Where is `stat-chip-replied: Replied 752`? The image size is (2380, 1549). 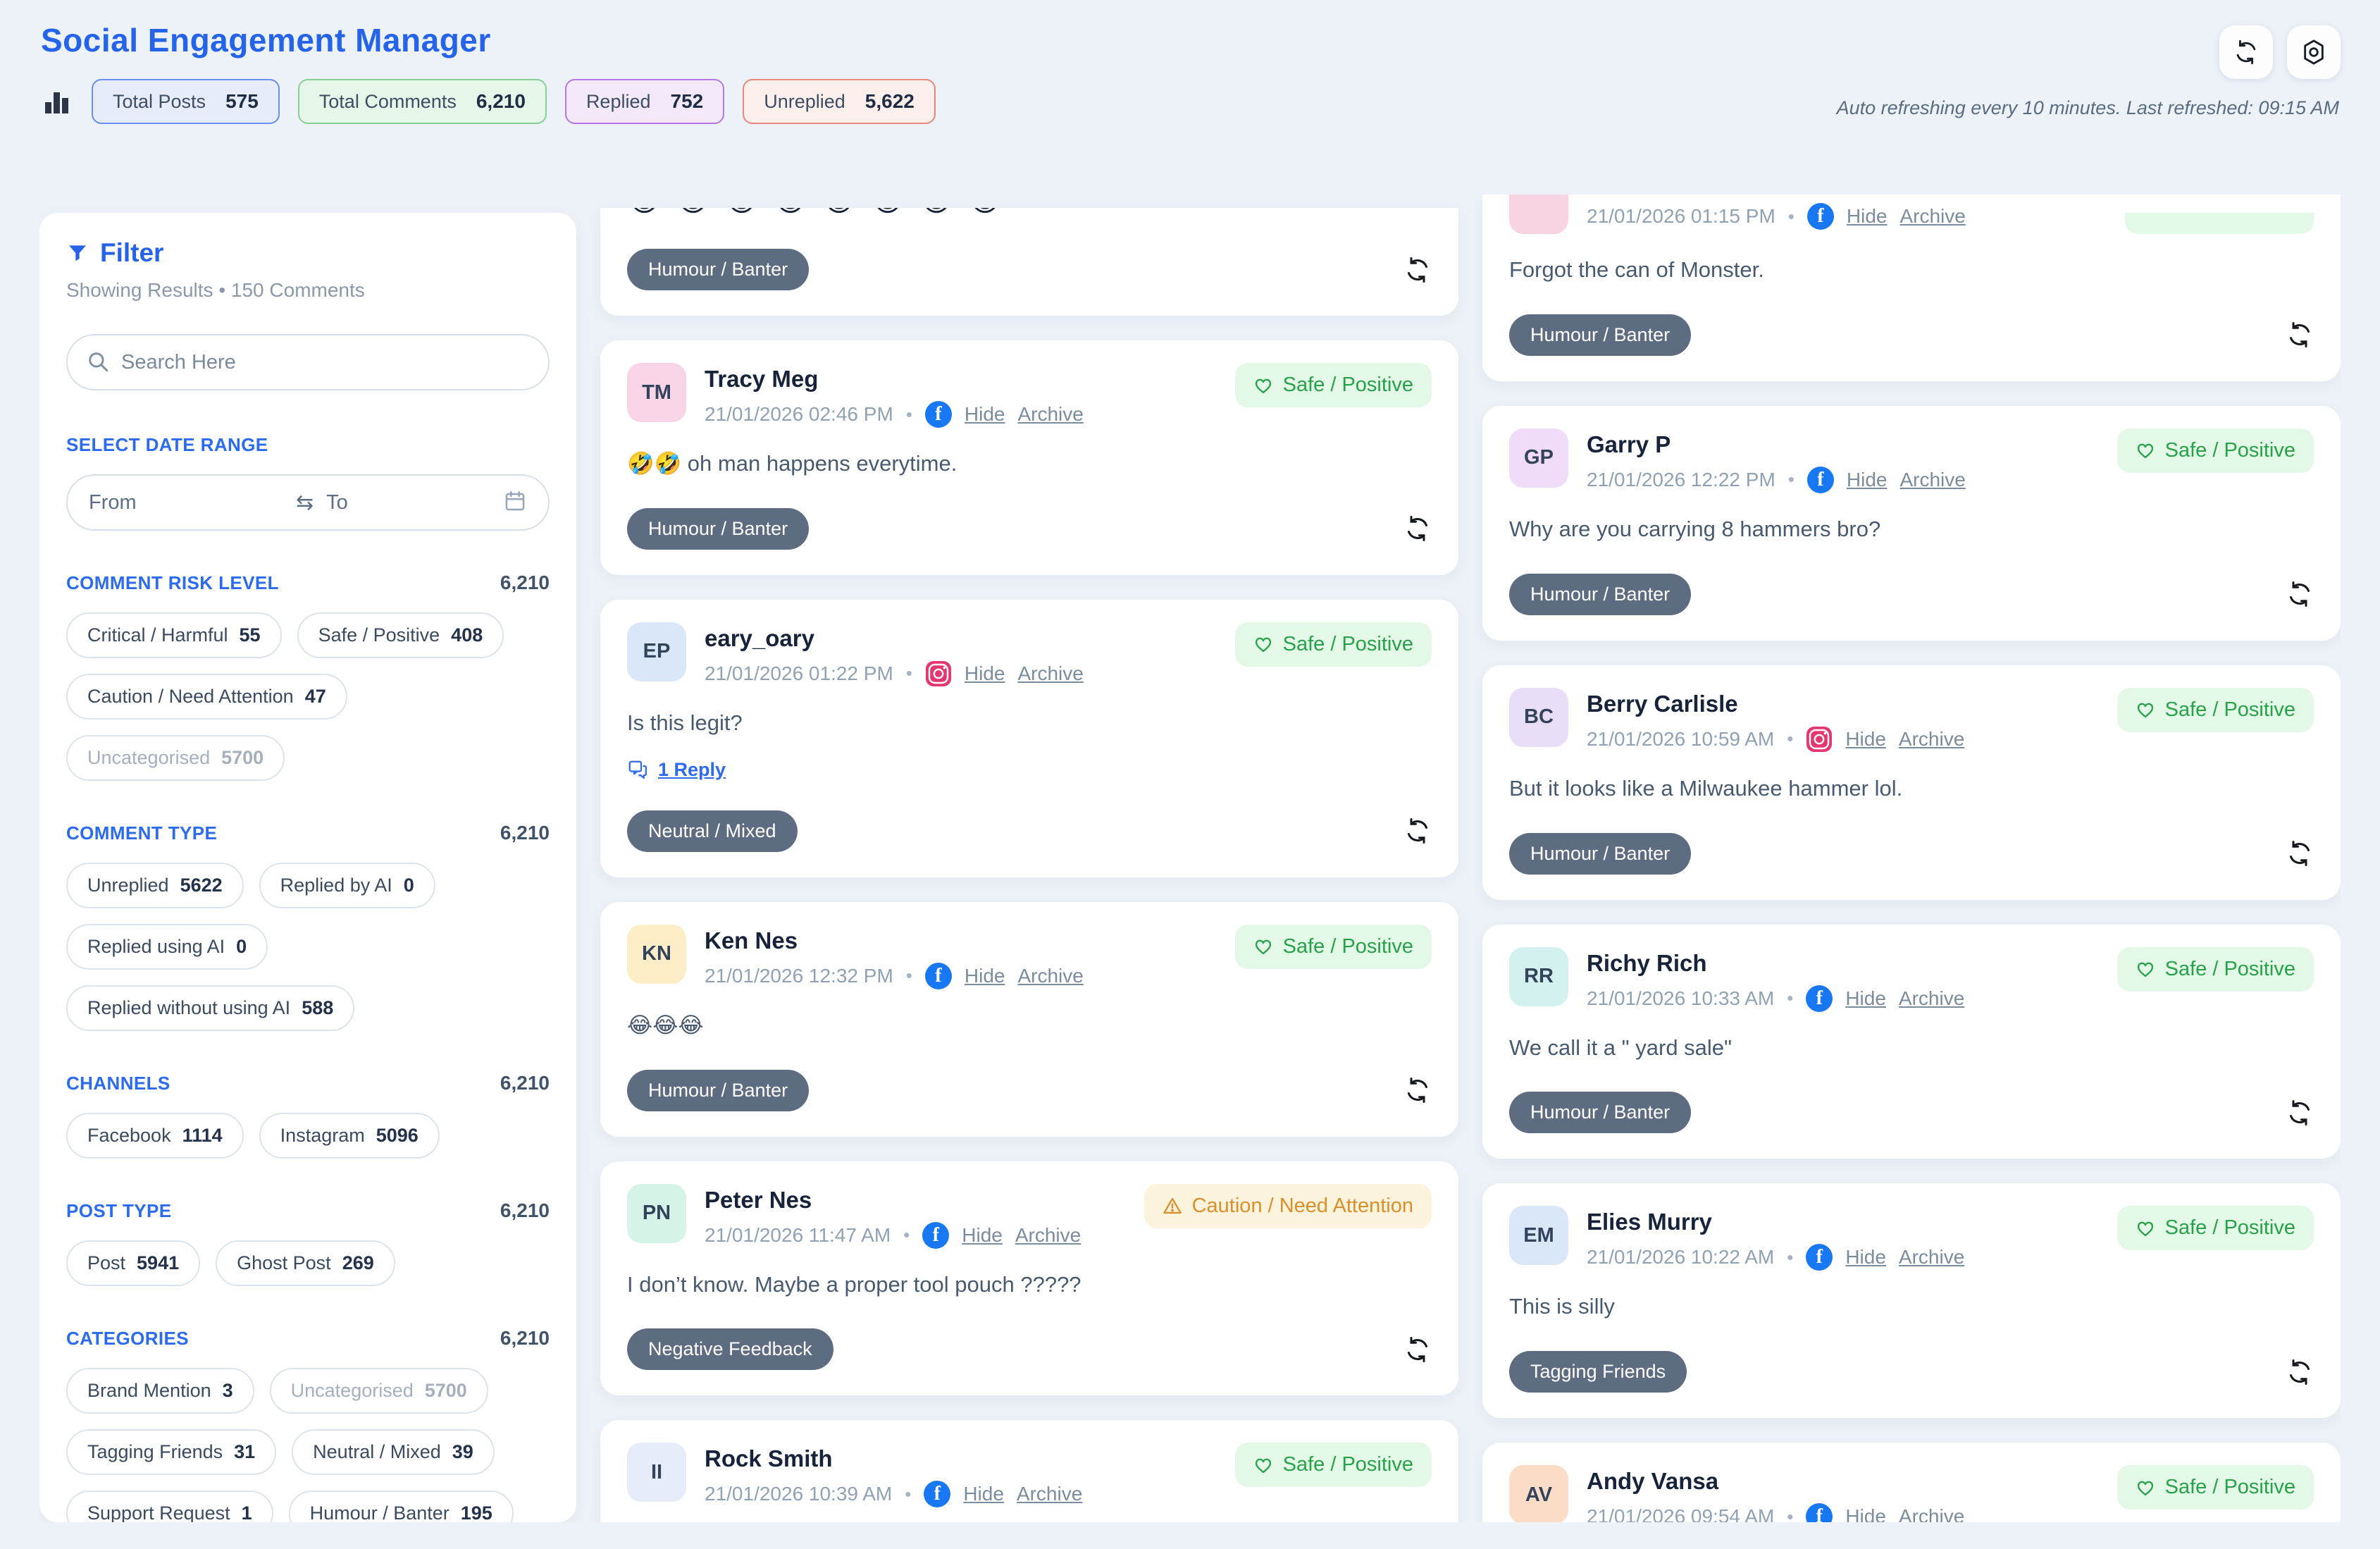
stat-chip-replied: Replied 752 is located at coordinates (644, 101).